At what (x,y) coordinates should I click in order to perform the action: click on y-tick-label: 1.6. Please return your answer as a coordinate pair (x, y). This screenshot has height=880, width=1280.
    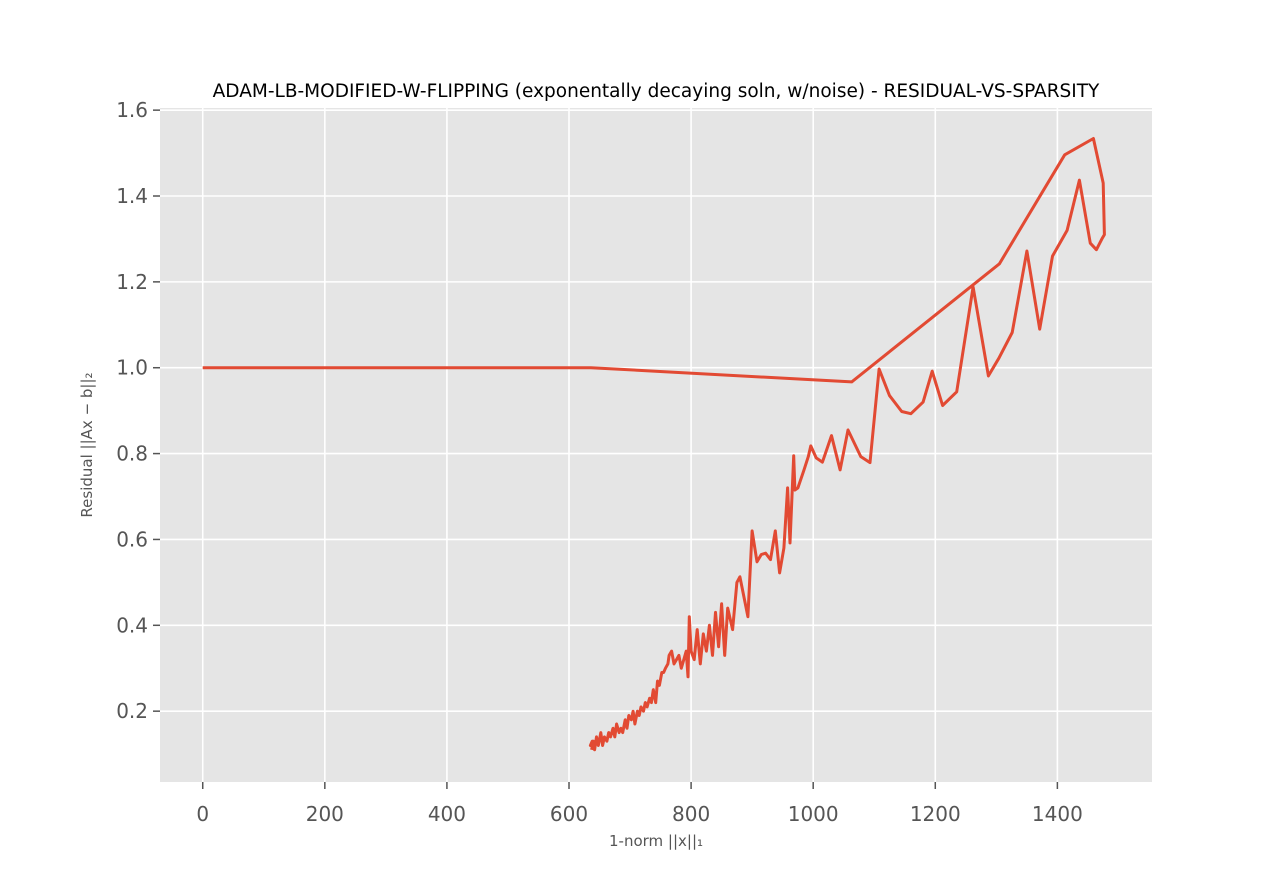
    Looking at the image, I should click on (132, 110).